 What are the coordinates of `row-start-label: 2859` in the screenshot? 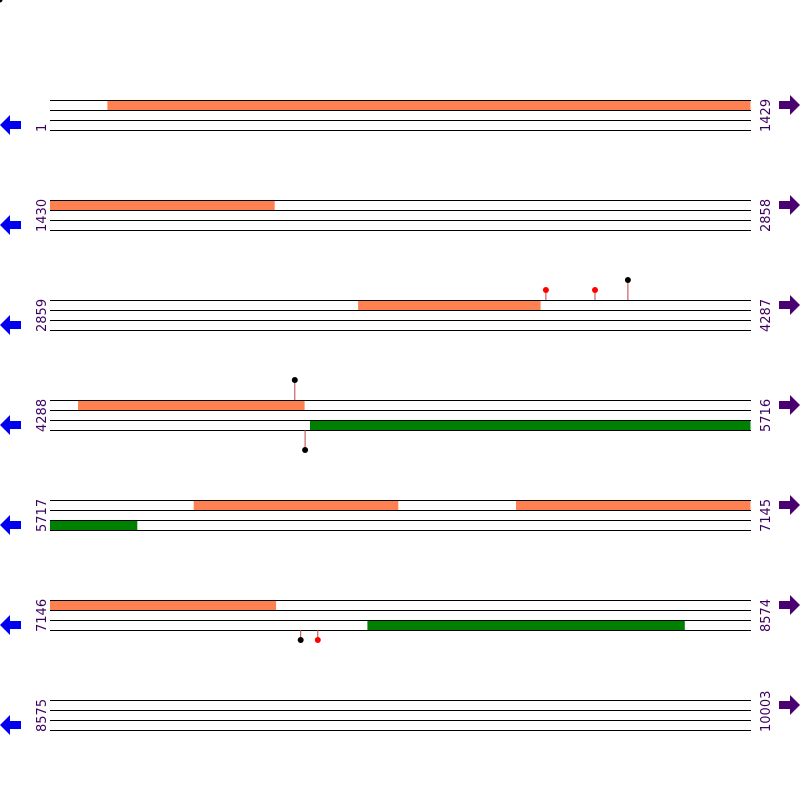 It's located at (42, 315).